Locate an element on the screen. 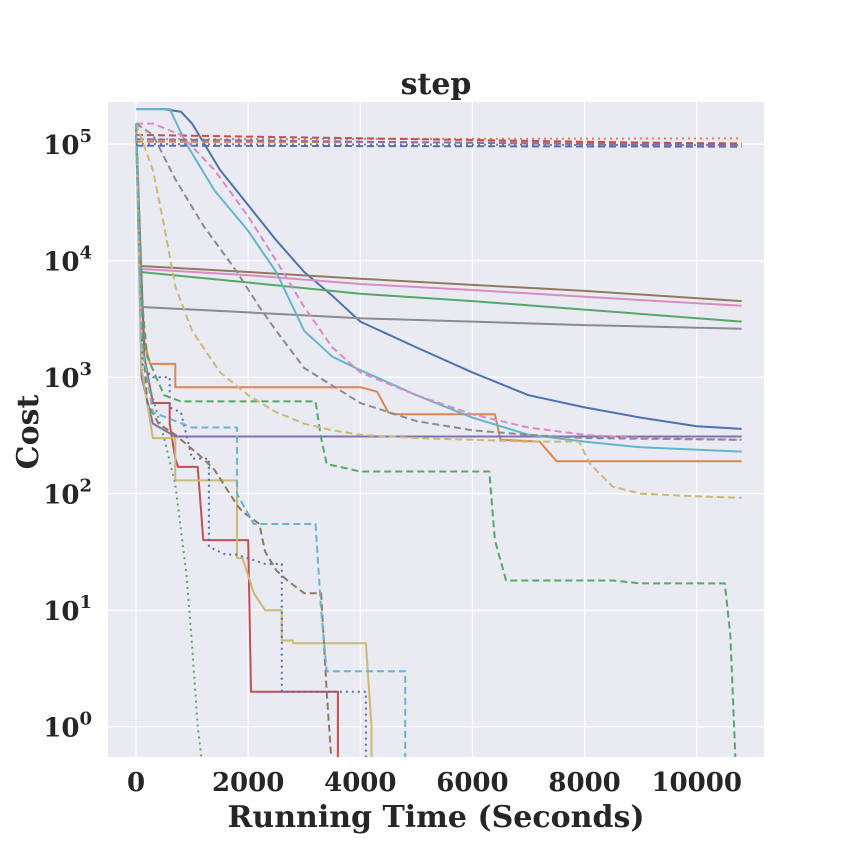 The image size is (850, 850). y-tick-label: 10² is located at coordinates (67, 493).